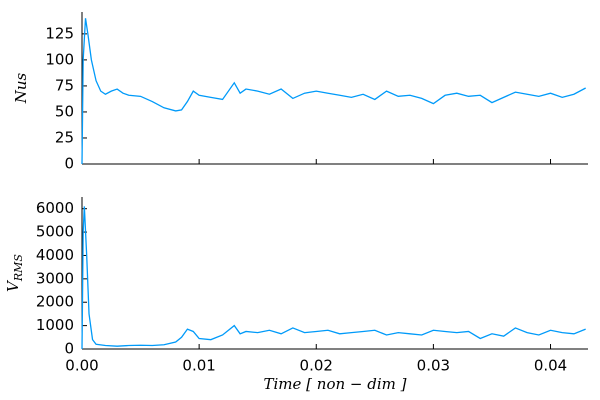 Image resolution: width=600 pixels, height=400 pixels. I want to click on x-tick-label: 0.00, so click(81, 366).